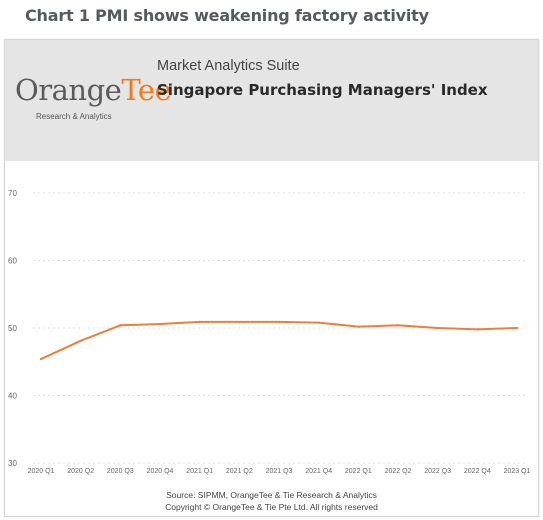 The height and width of the screenshot is (520, 543). I want to click on x-tick-label: 2021 Q3, so click(279, 471).